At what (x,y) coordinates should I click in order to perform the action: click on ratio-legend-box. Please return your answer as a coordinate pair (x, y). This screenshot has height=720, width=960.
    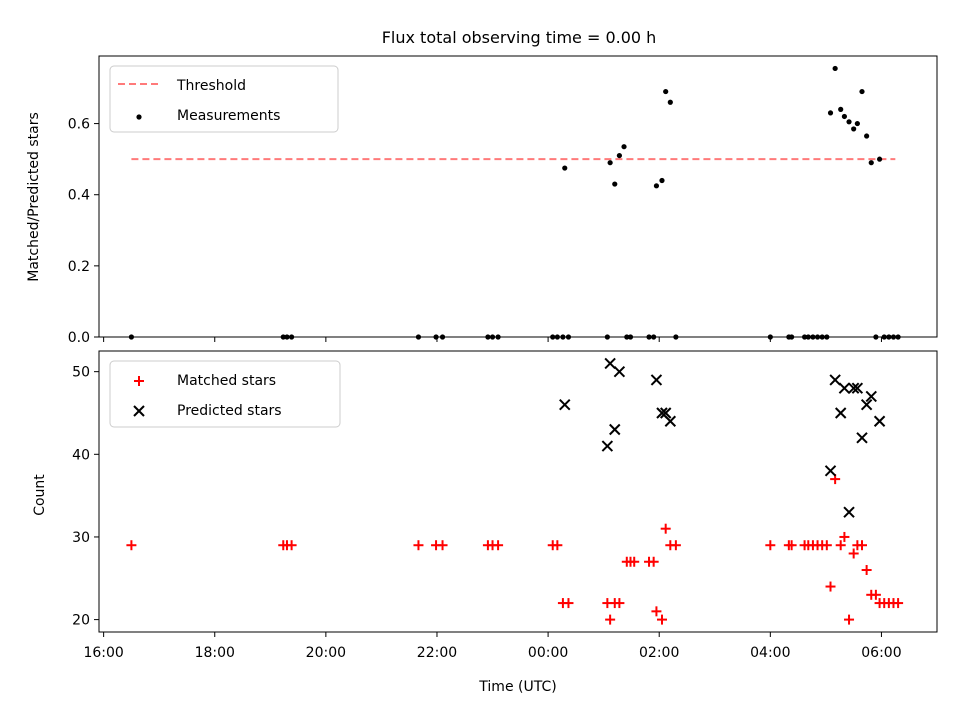
    Looking at the image, I should click on (224, 99).